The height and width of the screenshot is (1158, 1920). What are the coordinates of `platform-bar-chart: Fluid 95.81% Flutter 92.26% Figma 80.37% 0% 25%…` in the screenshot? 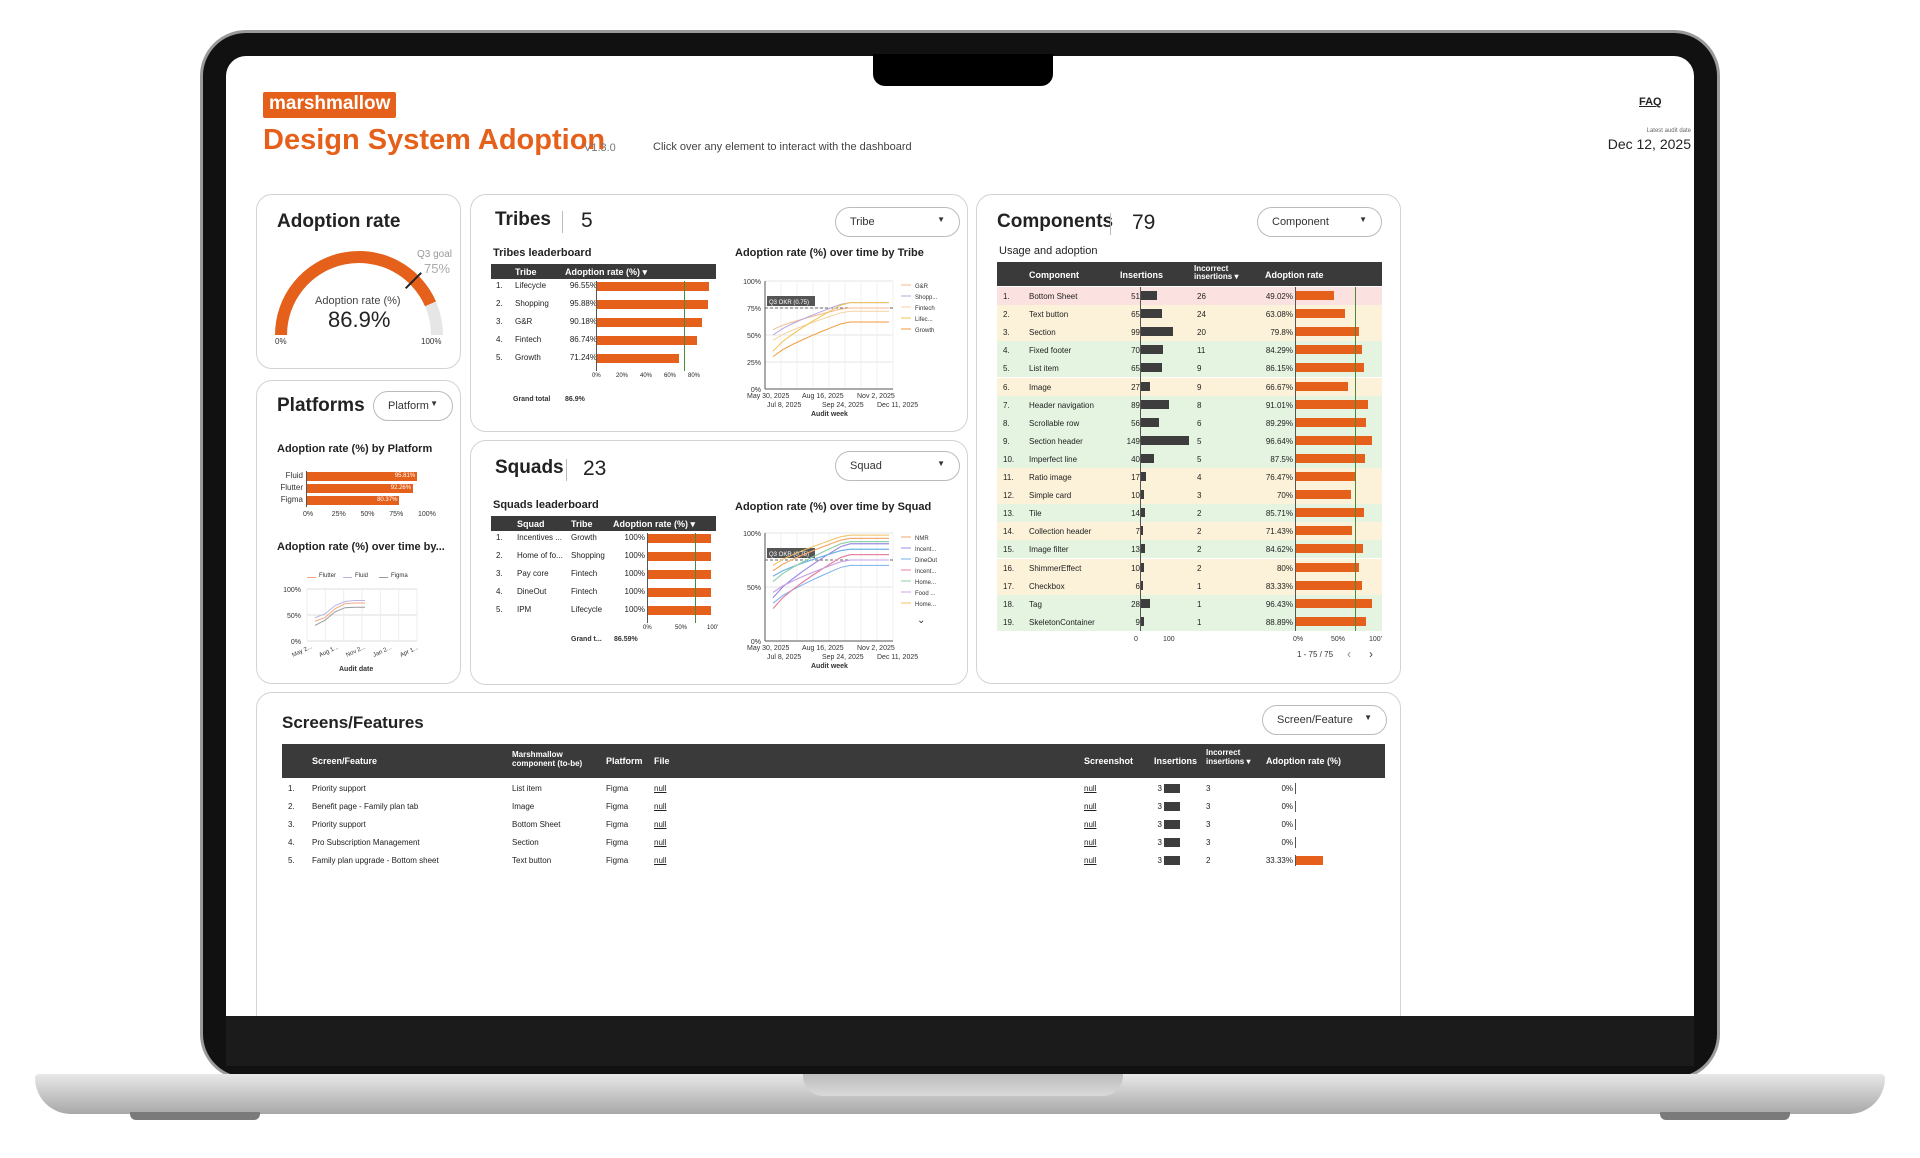 It's located at (359, 501).